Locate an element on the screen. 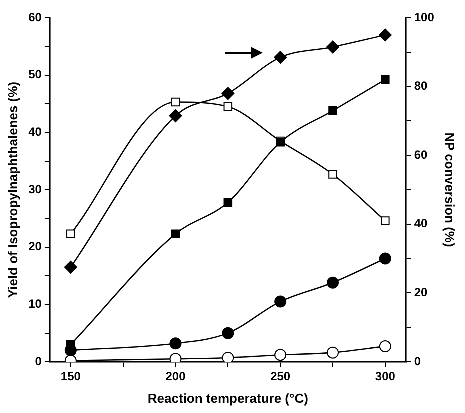 The height and width of the screenshot is (413, 465). y2-tick-label: 20 is located at coordinates (421, 293).